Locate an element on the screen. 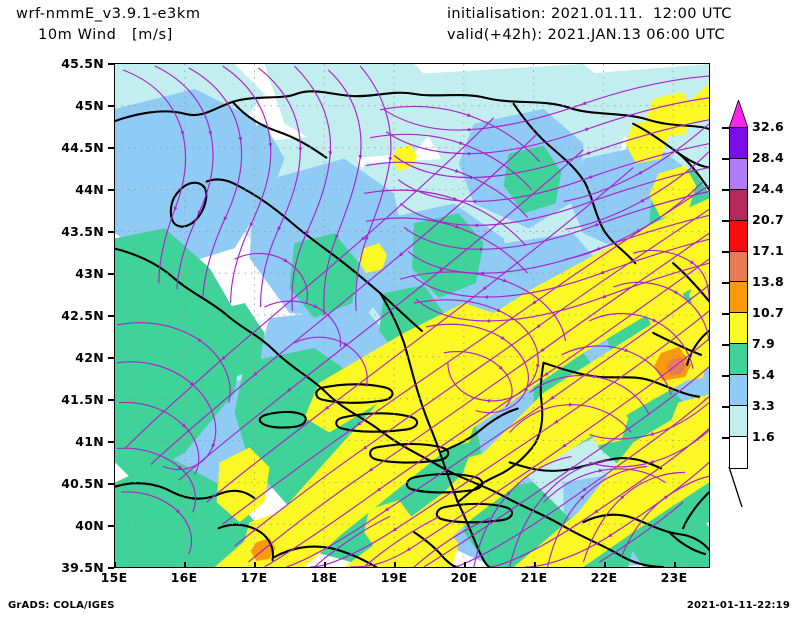  colorbar-band-13.8-17.1 is located at coordinates (738, 267).